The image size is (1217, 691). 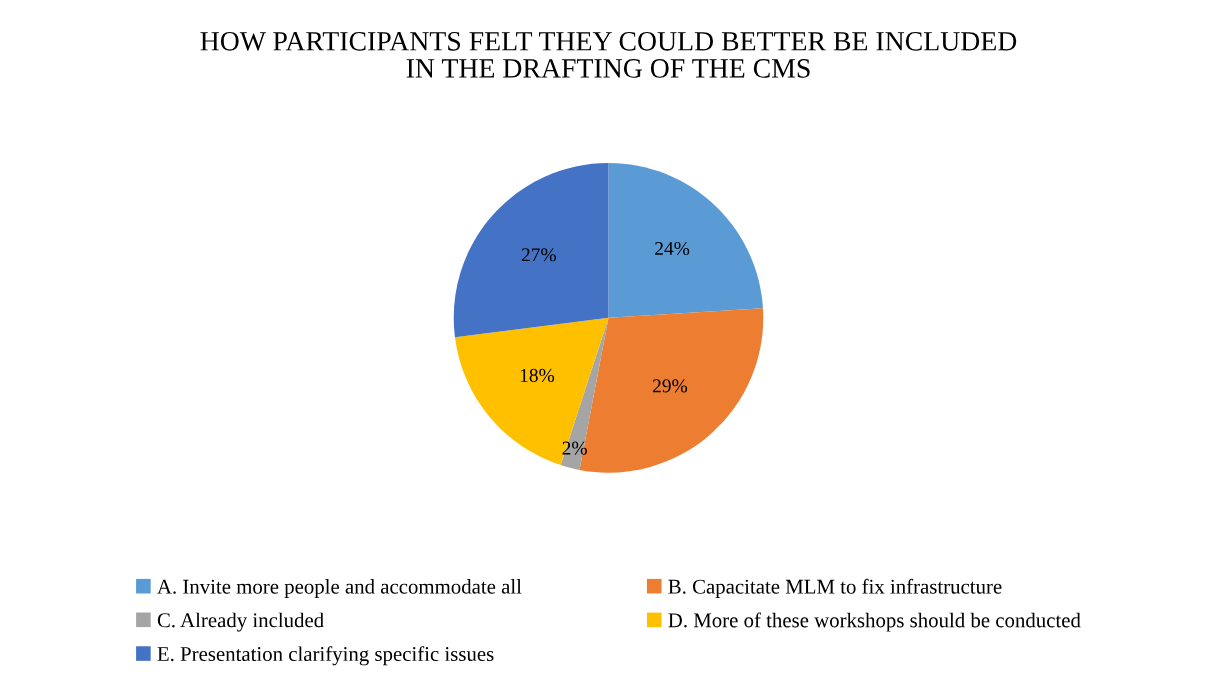 I want to click on data-label: 24%, so click(x=672, y=248).